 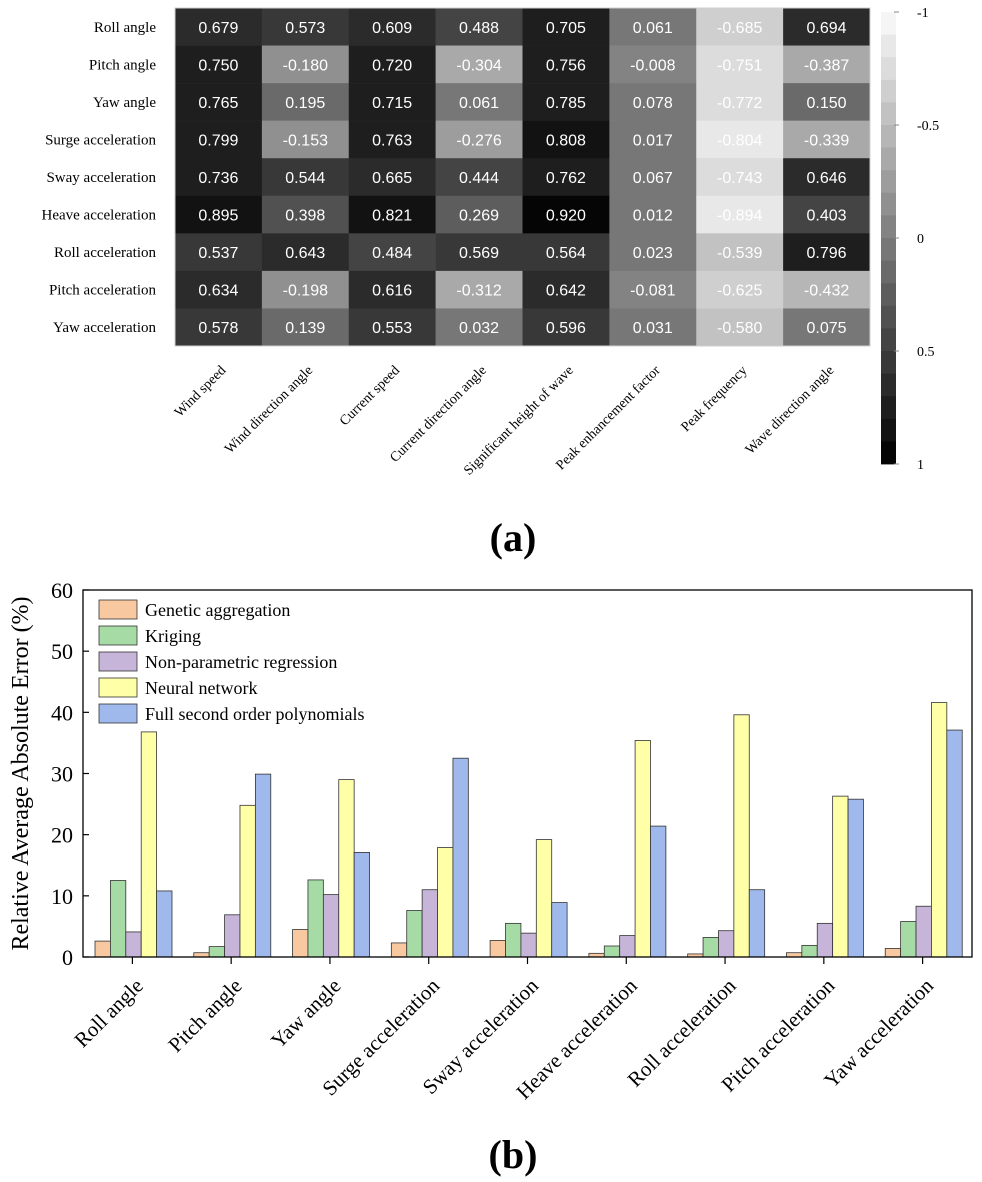 What do you see at coordinates (67, 957) in the screenshot?
I see `y-tick-label: 0` at bounding box center [67, 957].